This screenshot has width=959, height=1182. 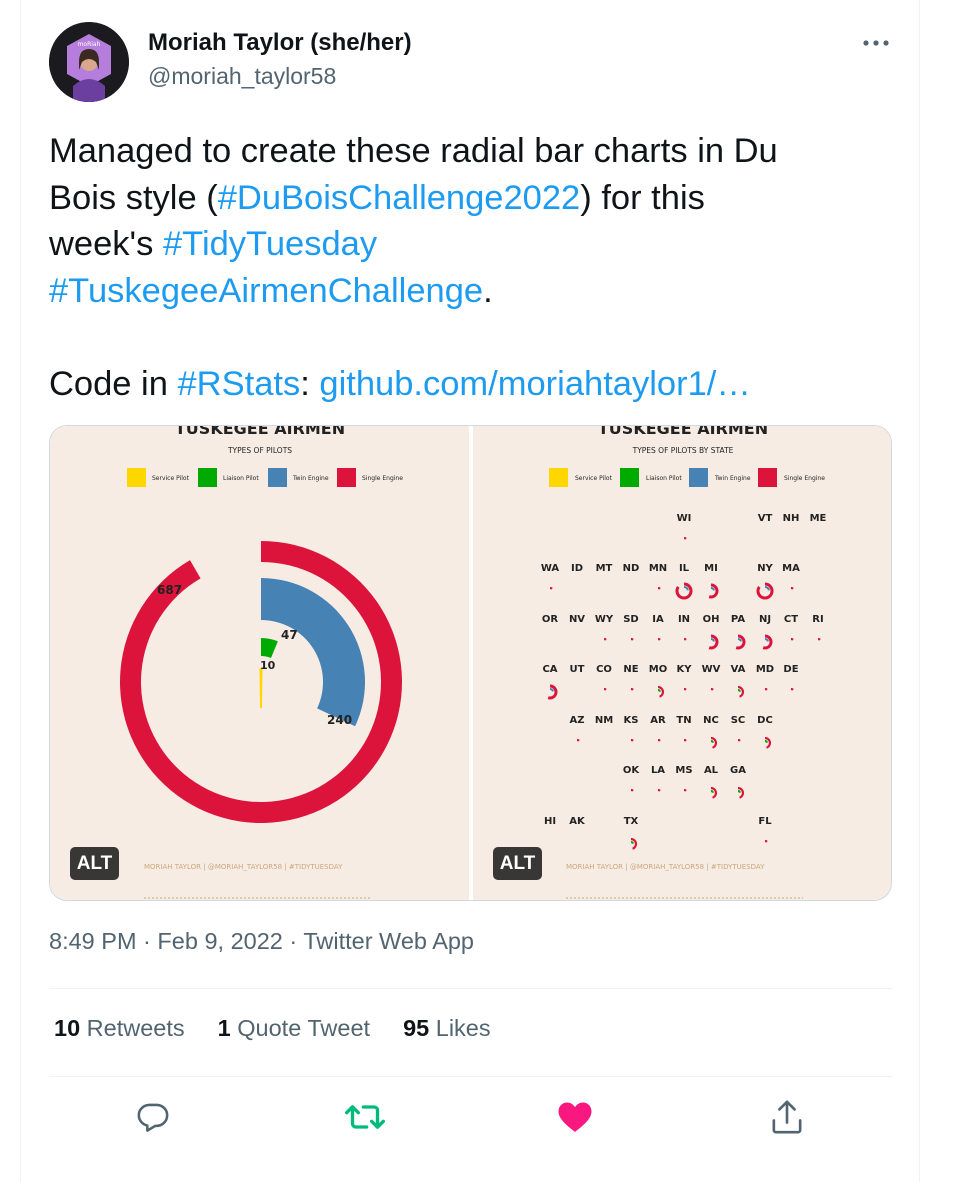 What do you see at coordinates (738, 669) in the screenshot?
I see `state-label-va: VA` at bounding box center [738, 669].